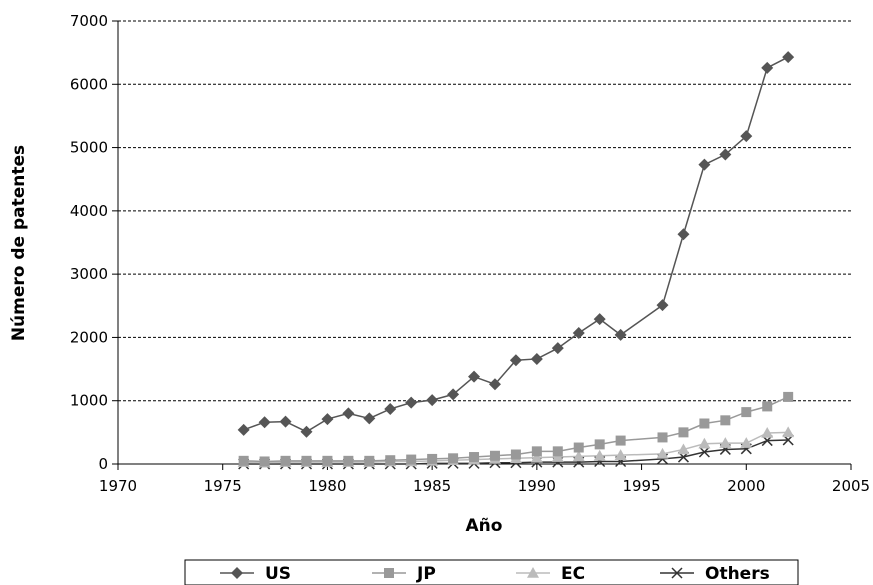 The image size is (873, 585). I want to click on data-point-others, so click(704, 452).